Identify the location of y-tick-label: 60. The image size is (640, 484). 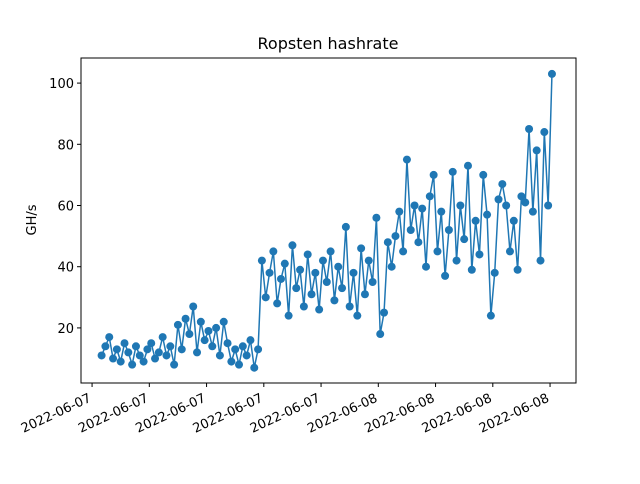
(65, 207).